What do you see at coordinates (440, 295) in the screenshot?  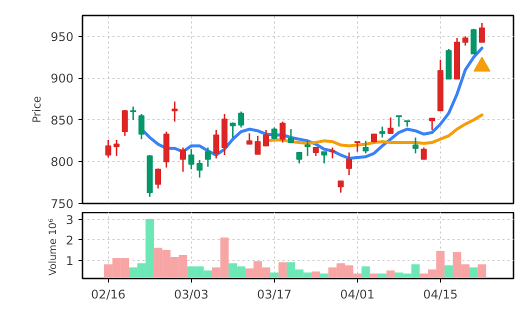 I see `x-tick-label: 04/15` at bounding box center [440, 295].